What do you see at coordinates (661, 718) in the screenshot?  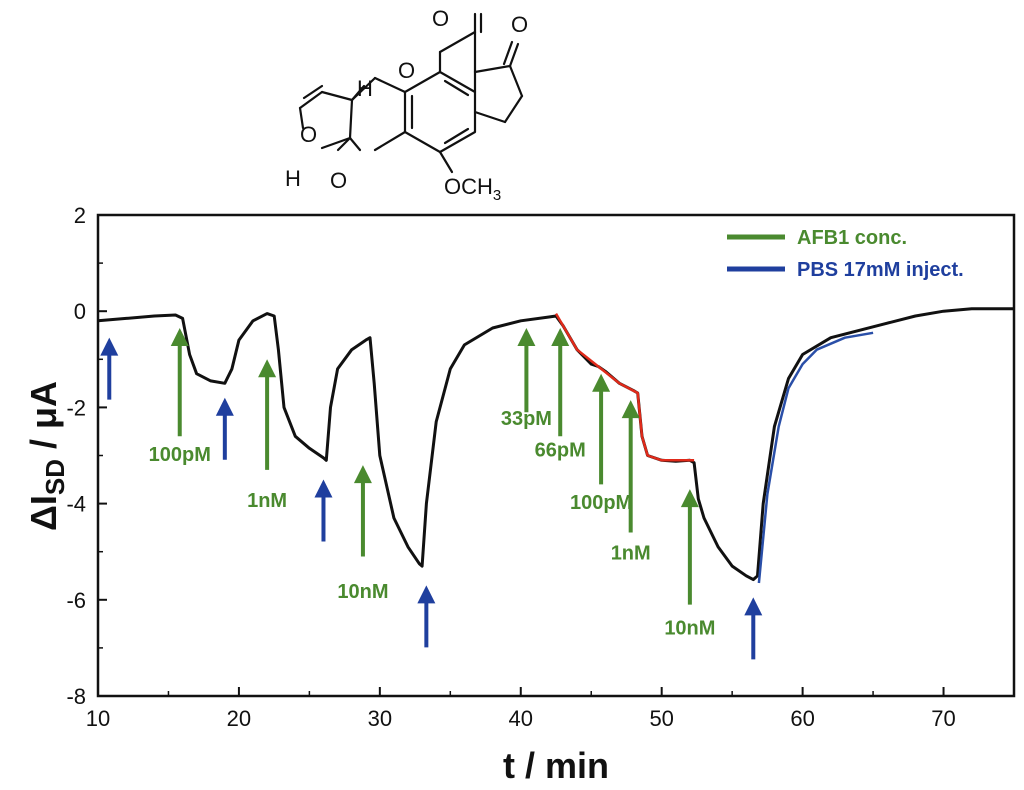 I see `x-tick-label: 50` at bounding box center [661, 718].